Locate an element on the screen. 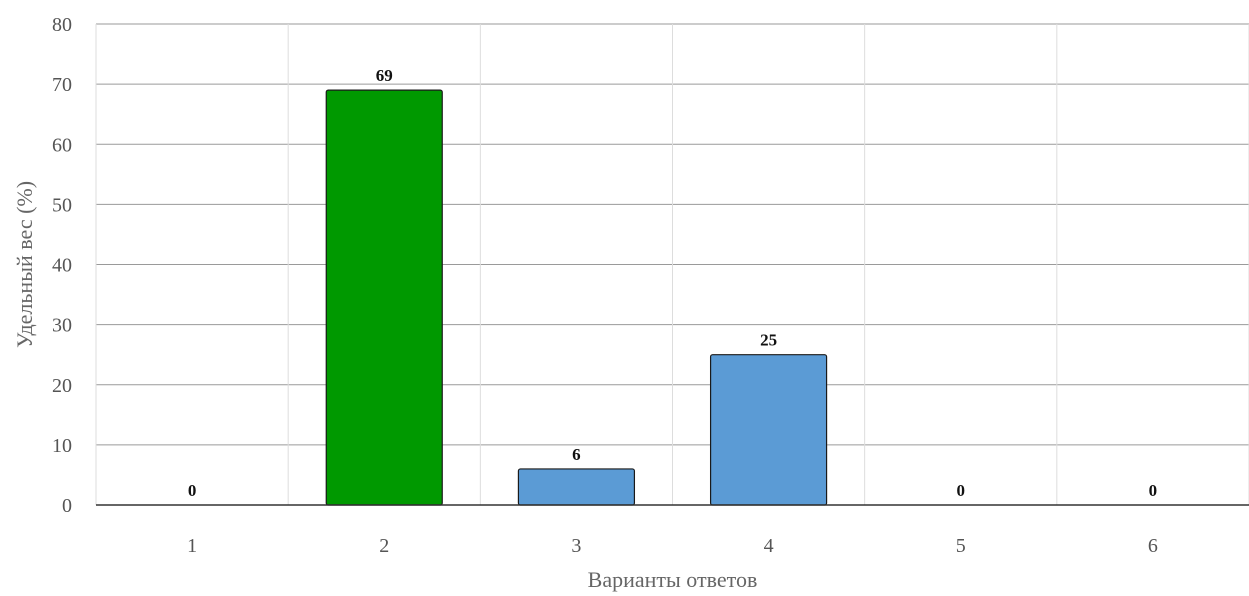 Image resolution: width=1249 pixels, height=596 pixels. y-tick-label: 30 is located at coordinates (62, 326).